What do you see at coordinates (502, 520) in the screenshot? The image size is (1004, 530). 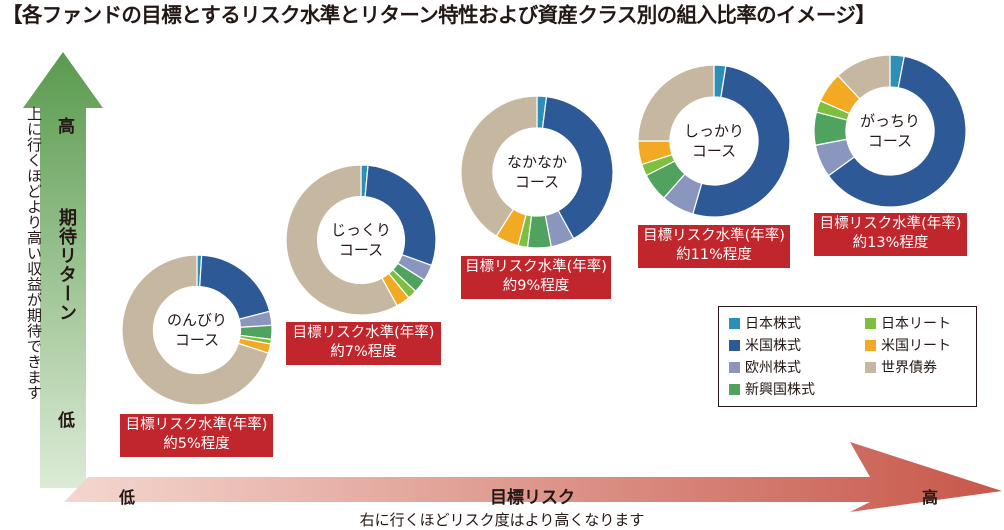 I see `x-axis-description: 右に行くほどリスク度はより高くなります` at bounding box center [502, 520].